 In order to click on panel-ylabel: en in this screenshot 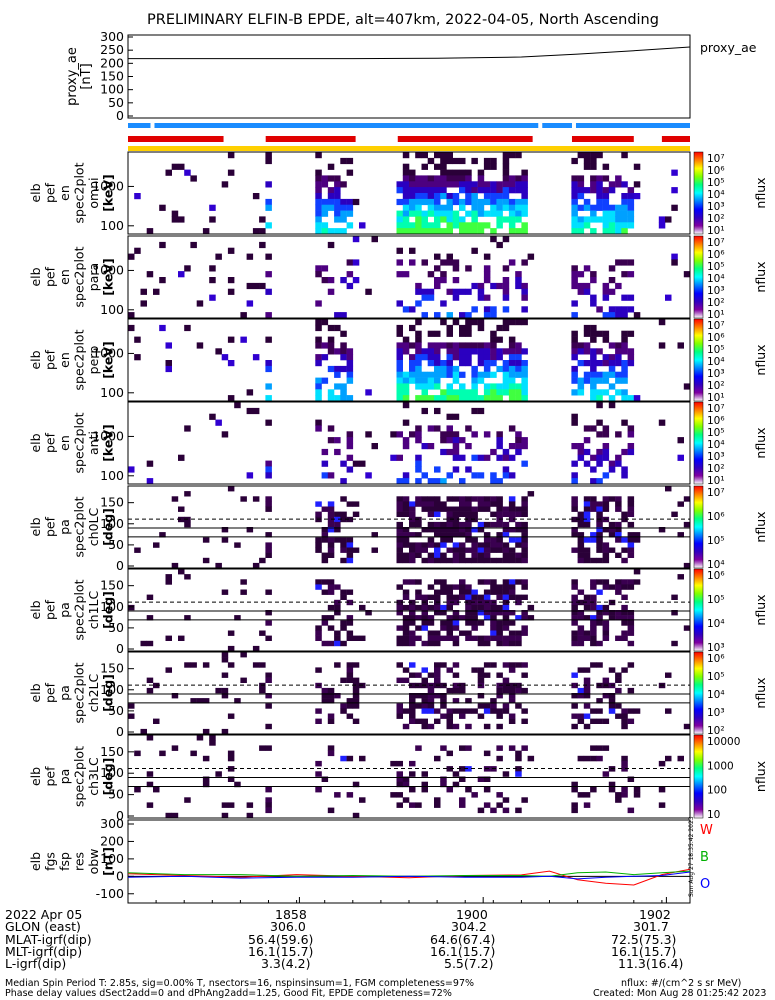, I will do `click(64, 443)`.